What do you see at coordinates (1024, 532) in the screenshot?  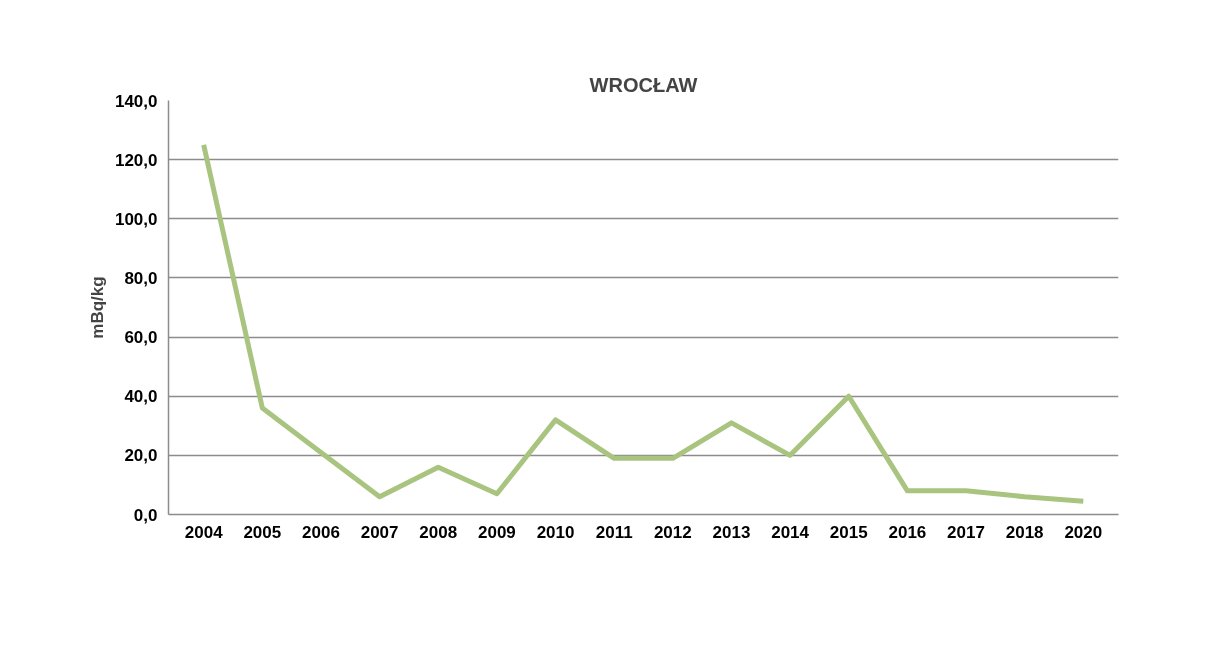 I see `x-tick-label: 2018` at bounding box center [1024, 532].